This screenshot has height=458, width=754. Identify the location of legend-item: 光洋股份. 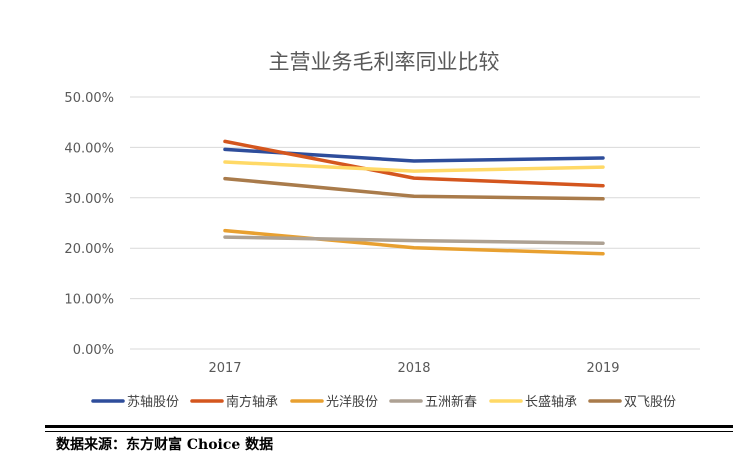
(334, 402).